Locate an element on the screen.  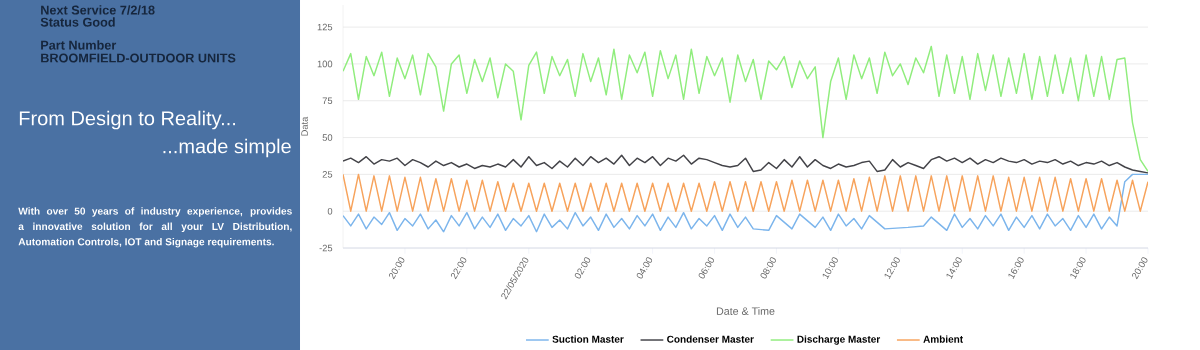
legend-label: Discharge Master is located at coordinates (839, 340).